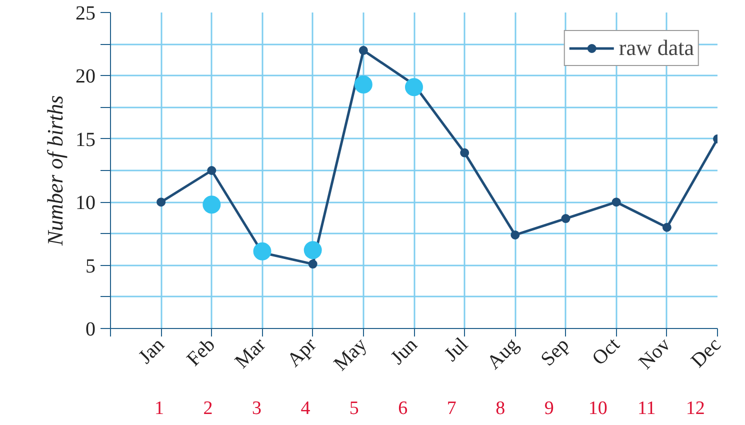 The image size is (745, 425). I want to click on text: 11, so click(646, 408).